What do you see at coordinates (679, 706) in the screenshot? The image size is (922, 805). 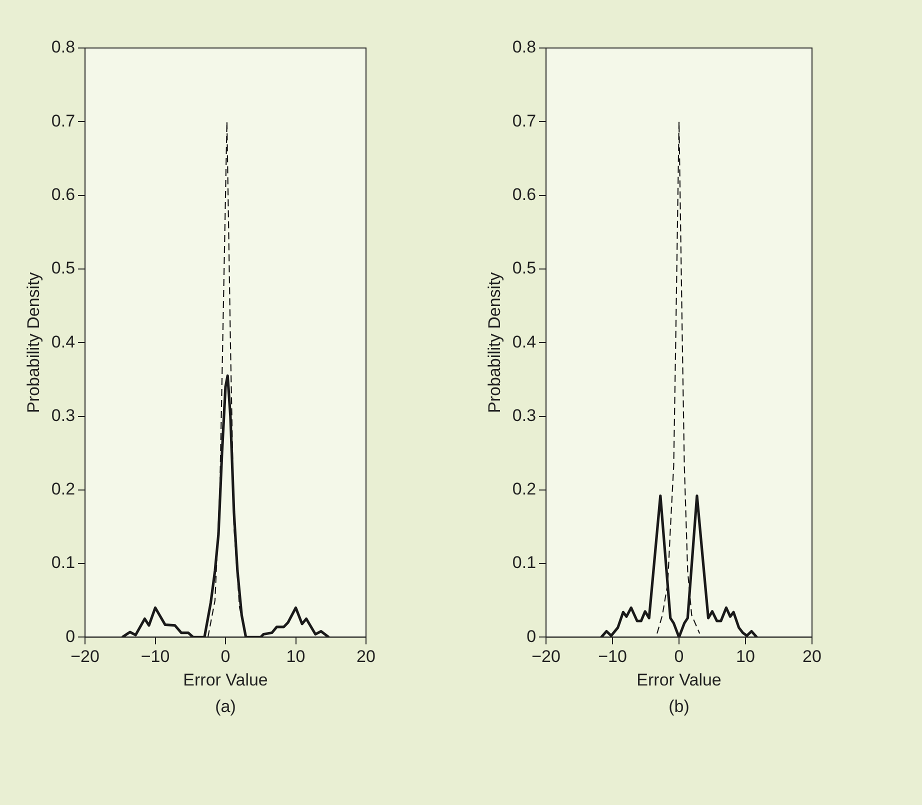 I see `text: (b)` at bounding box center [679, 706].